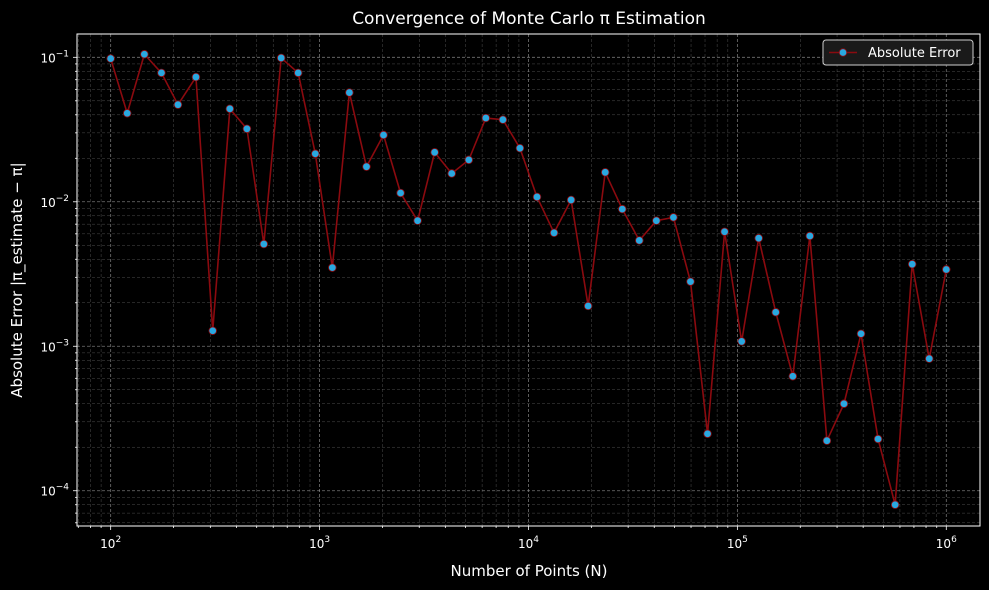  What do you see at coordinates (319, 543) in the screenshot?
I see `x-tick-label: 10³` at bounding box center [319, 543].